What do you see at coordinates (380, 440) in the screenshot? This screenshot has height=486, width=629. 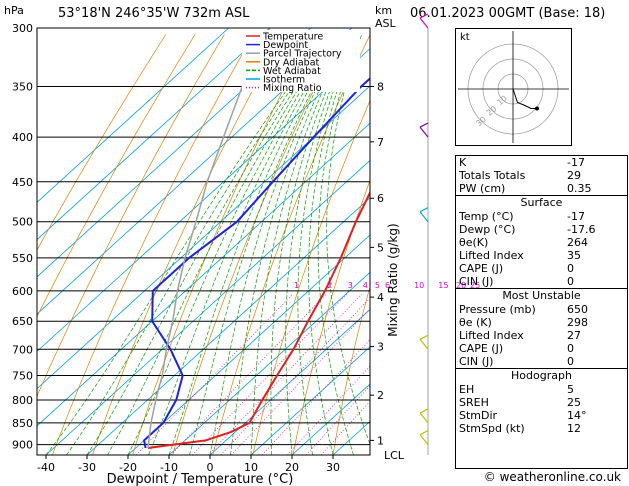 I see `km-tick-label: 1` at bounding box center [380, 440].